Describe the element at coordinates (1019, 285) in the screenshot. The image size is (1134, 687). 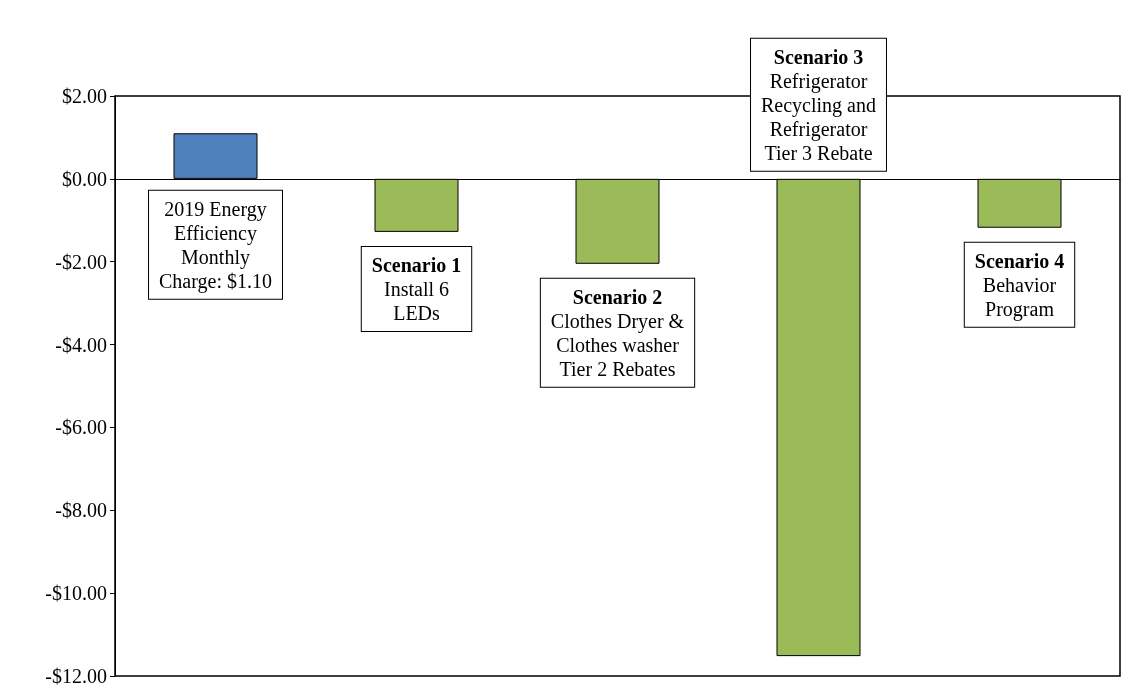
I see `annotation: Scenario 4 Behavior Program` at that location.